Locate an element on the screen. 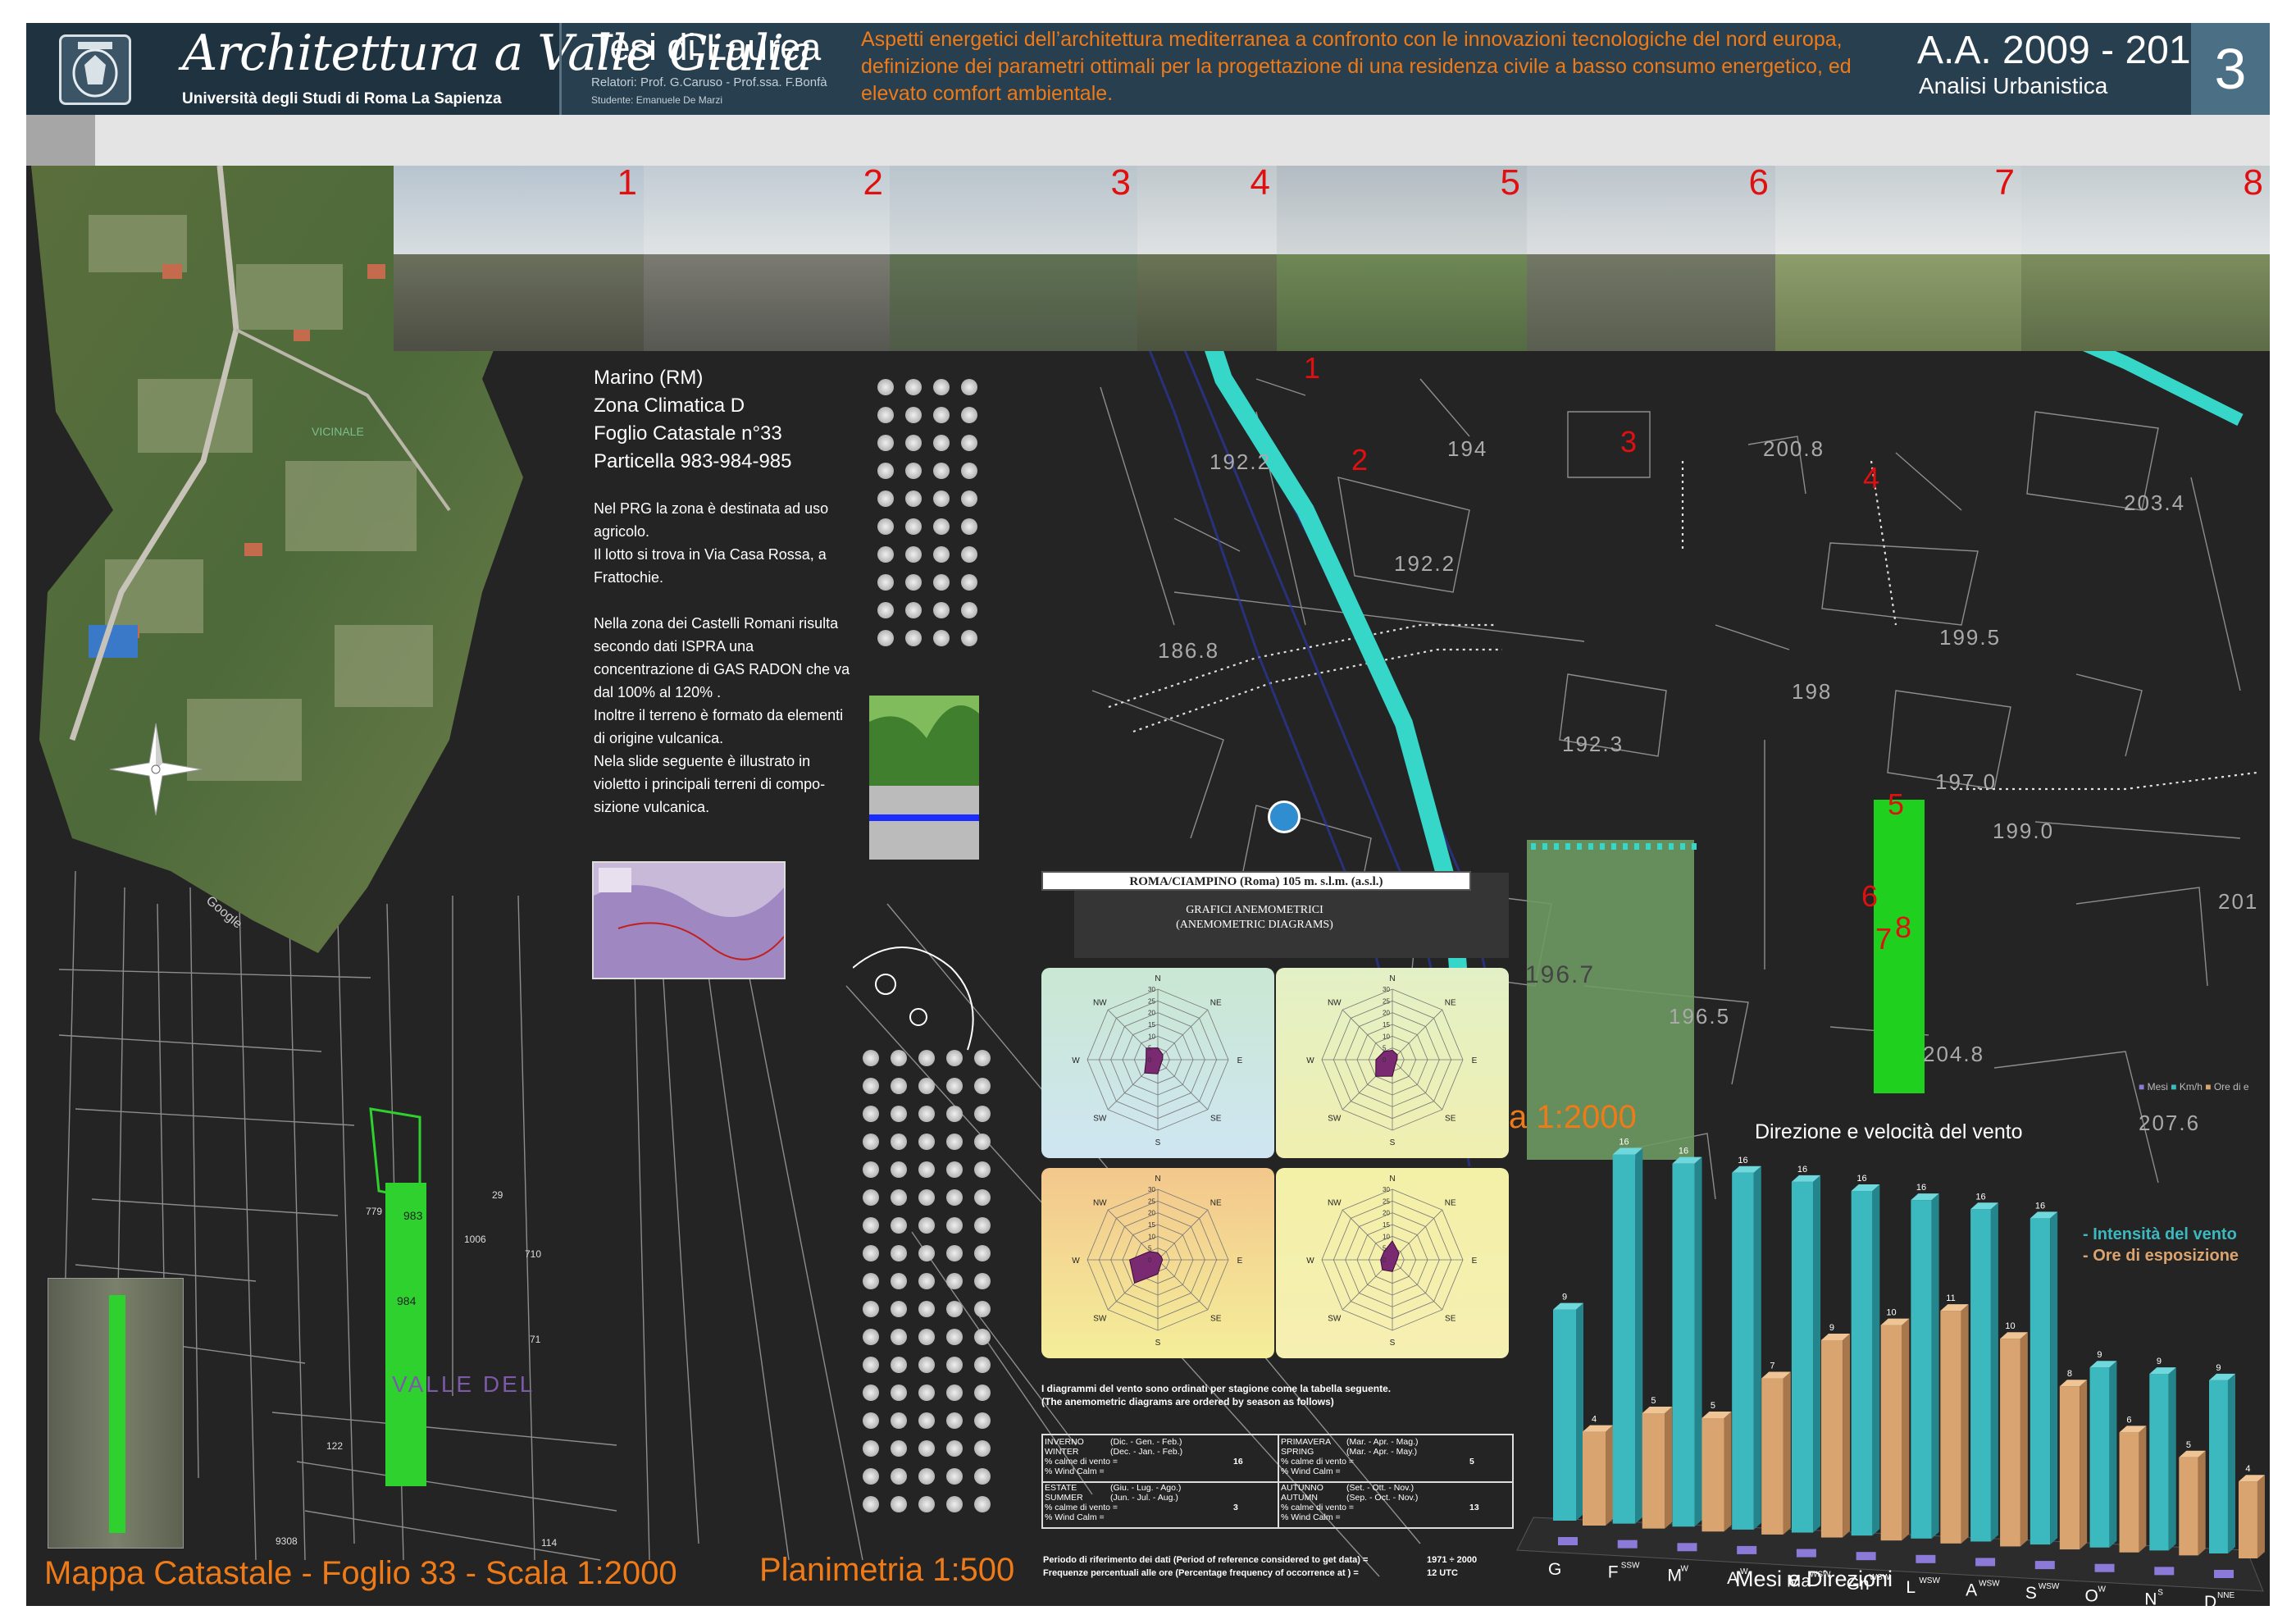 The height and width of the screenshot is (1624, 2296). parcel-label: 9308 is located at coordinates (287, 1541).